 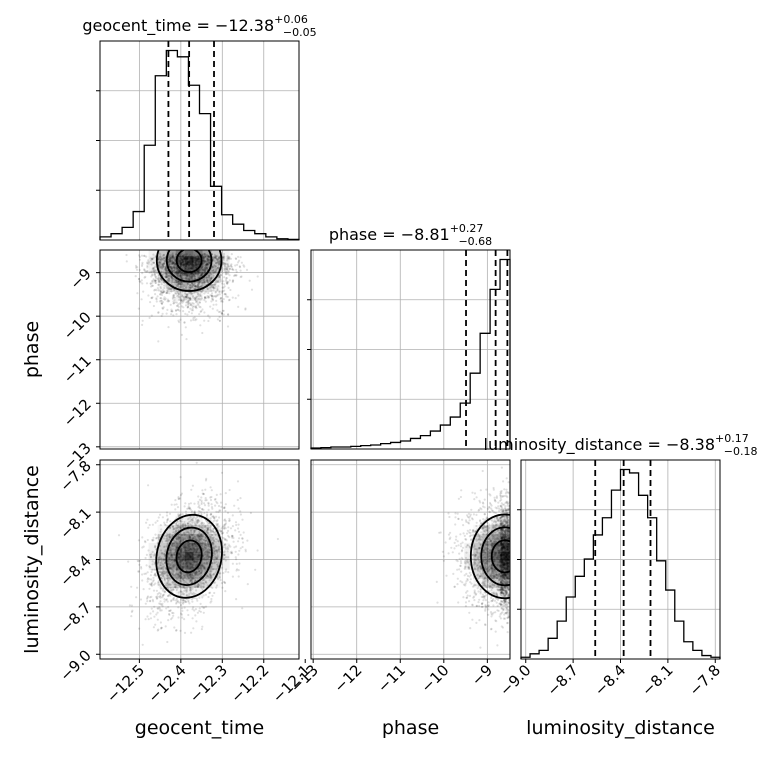 I want to click on x-tick-label: −12.4, so click(x=166, y=683).